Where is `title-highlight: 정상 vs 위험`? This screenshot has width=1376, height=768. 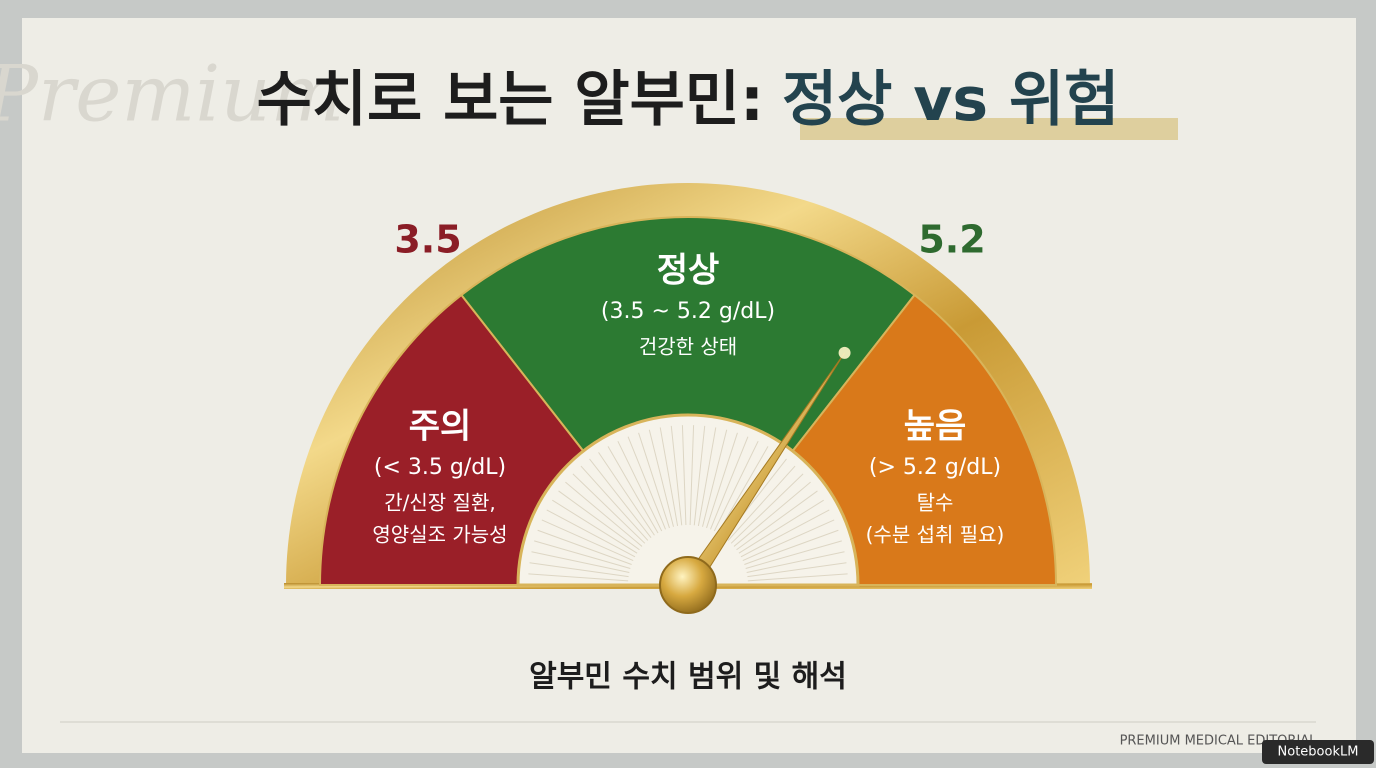 title-highlight: 정상 vs 위험 is located at coordinates (950, 100).